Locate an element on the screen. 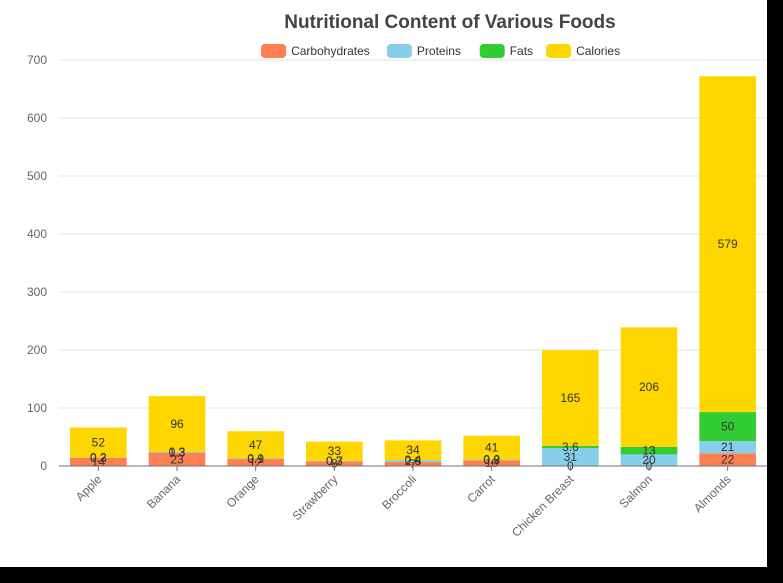 Image resolution: width=783 pixels, height=583 pixels. y-tick-label-600: 600 is located at coordinates (37, 118).